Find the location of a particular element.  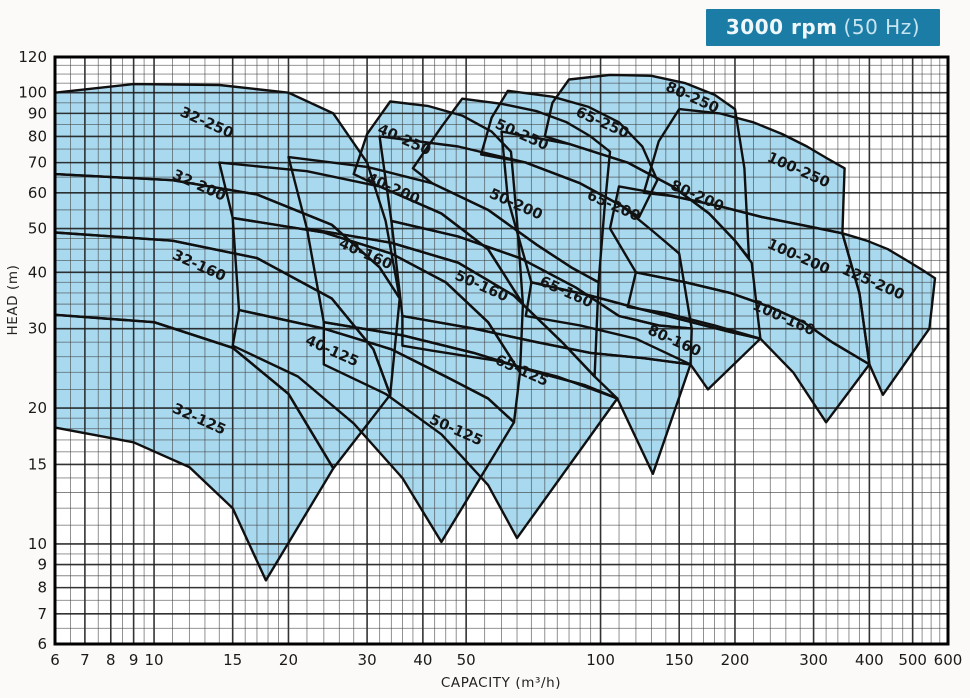

y-tick-label-7: 7 is located at coordinates (42, 614).